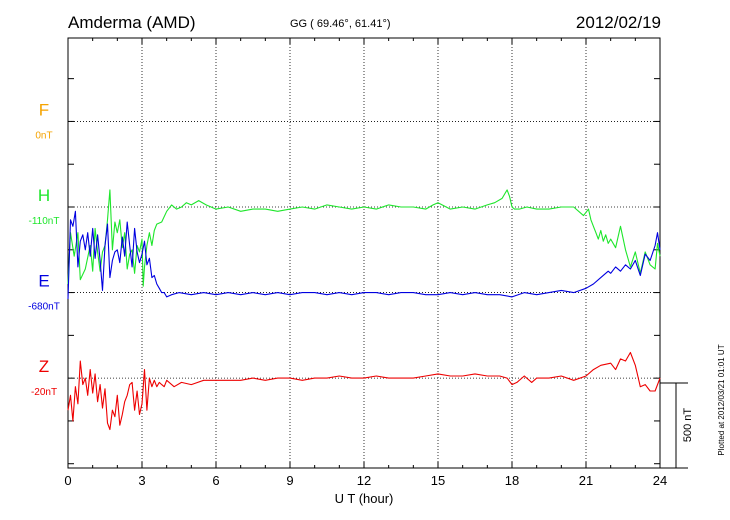 This screenshot has width=730, height=520. What do you see at coordinates (44, 249) in the screenshot?
I see `series-labels: F 0nT H -110nT E -680nT Z -20nT` at bounding box center [44, 249].